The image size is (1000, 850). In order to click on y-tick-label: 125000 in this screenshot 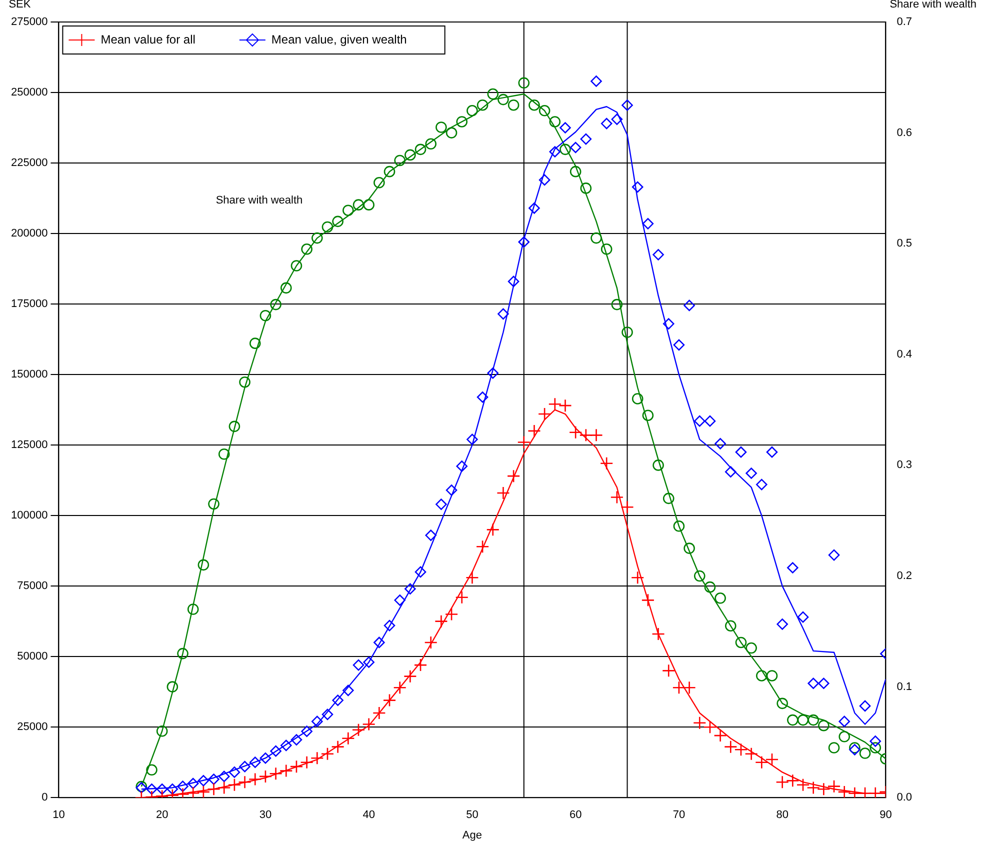, I will do `click(29, 445)`.